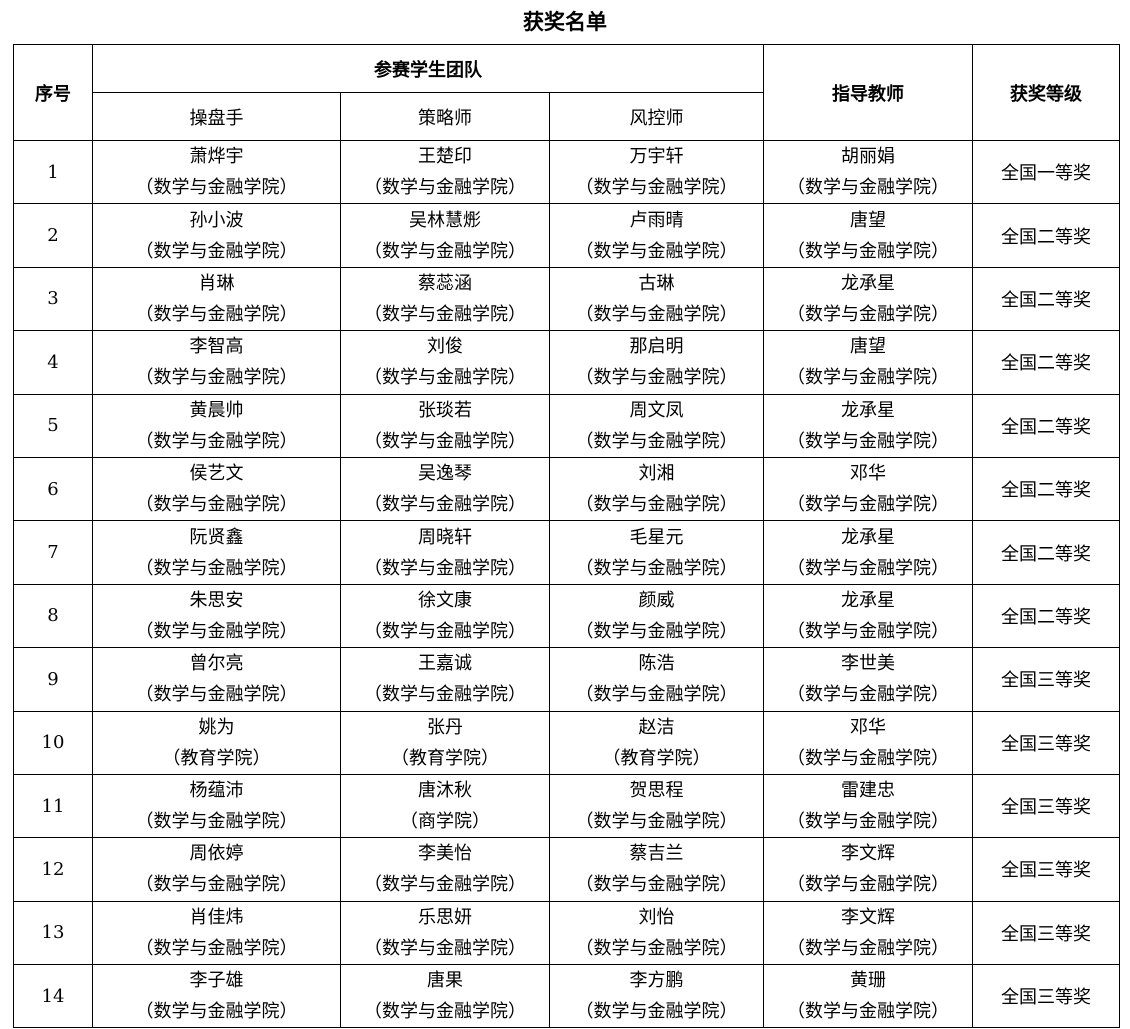  Describe the element at coordinates (445, 537) in the screenshot. I see `strategist-name: 周晓轩` at that location.